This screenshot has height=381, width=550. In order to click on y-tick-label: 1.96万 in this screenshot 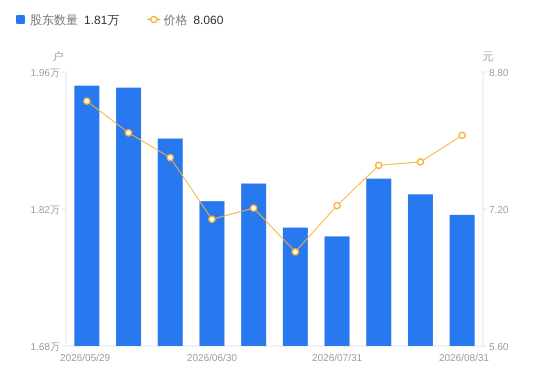, I will do `click(45, 73)`.